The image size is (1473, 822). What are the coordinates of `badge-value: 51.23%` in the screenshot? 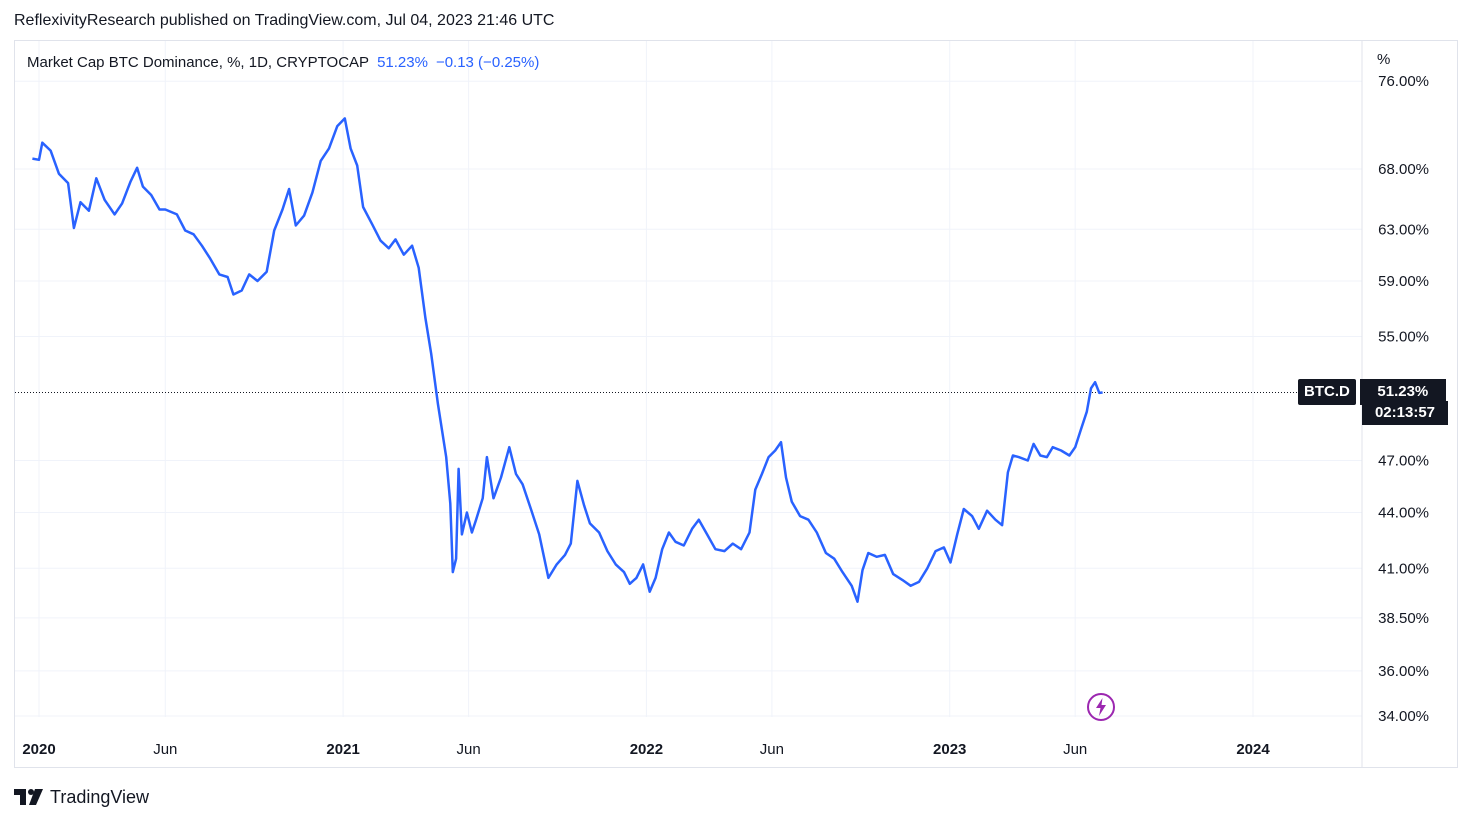 It's located at (1402, 392).